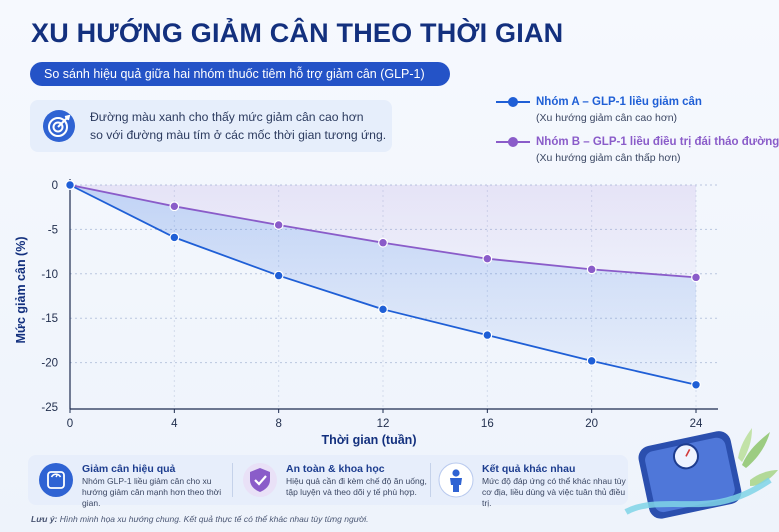  I want to click on feature-title-1: Giảm cân hiệu quả, so click(129, 469).